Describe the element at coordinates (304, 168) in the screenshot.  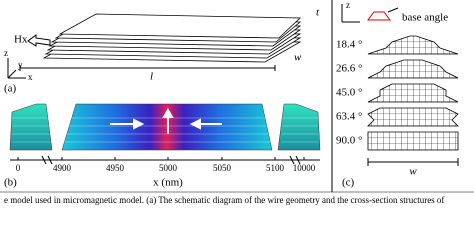
I see `tick-label: 10000` at that location.